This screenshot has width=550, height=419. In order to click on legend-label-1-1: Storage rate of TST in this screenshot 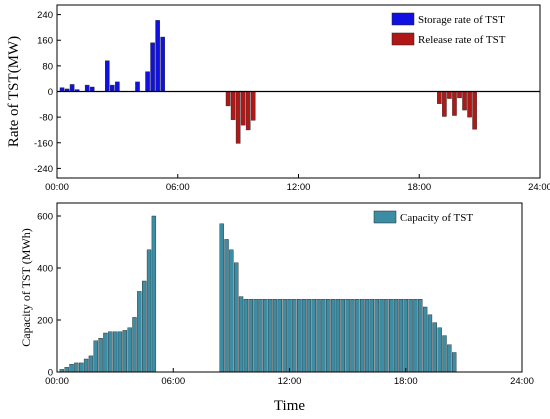, I will do `click(461, 20)`.